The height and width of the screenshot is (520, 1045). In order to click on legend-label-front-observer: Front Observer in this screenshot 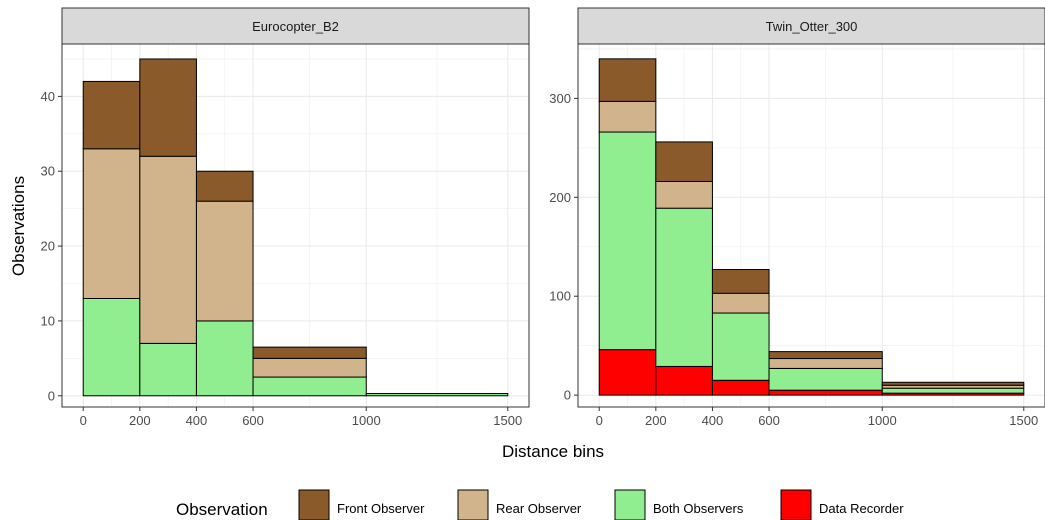, I will do `click(381, 508)`.